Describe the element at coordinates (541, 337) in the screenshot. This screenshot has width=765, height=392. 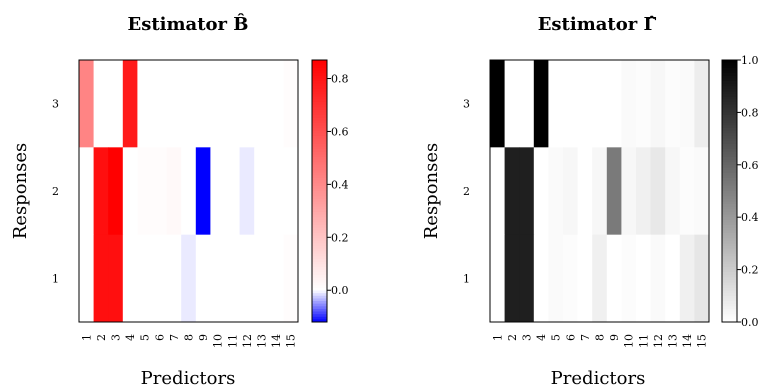
I see `x-tick-label: 4` at that location.